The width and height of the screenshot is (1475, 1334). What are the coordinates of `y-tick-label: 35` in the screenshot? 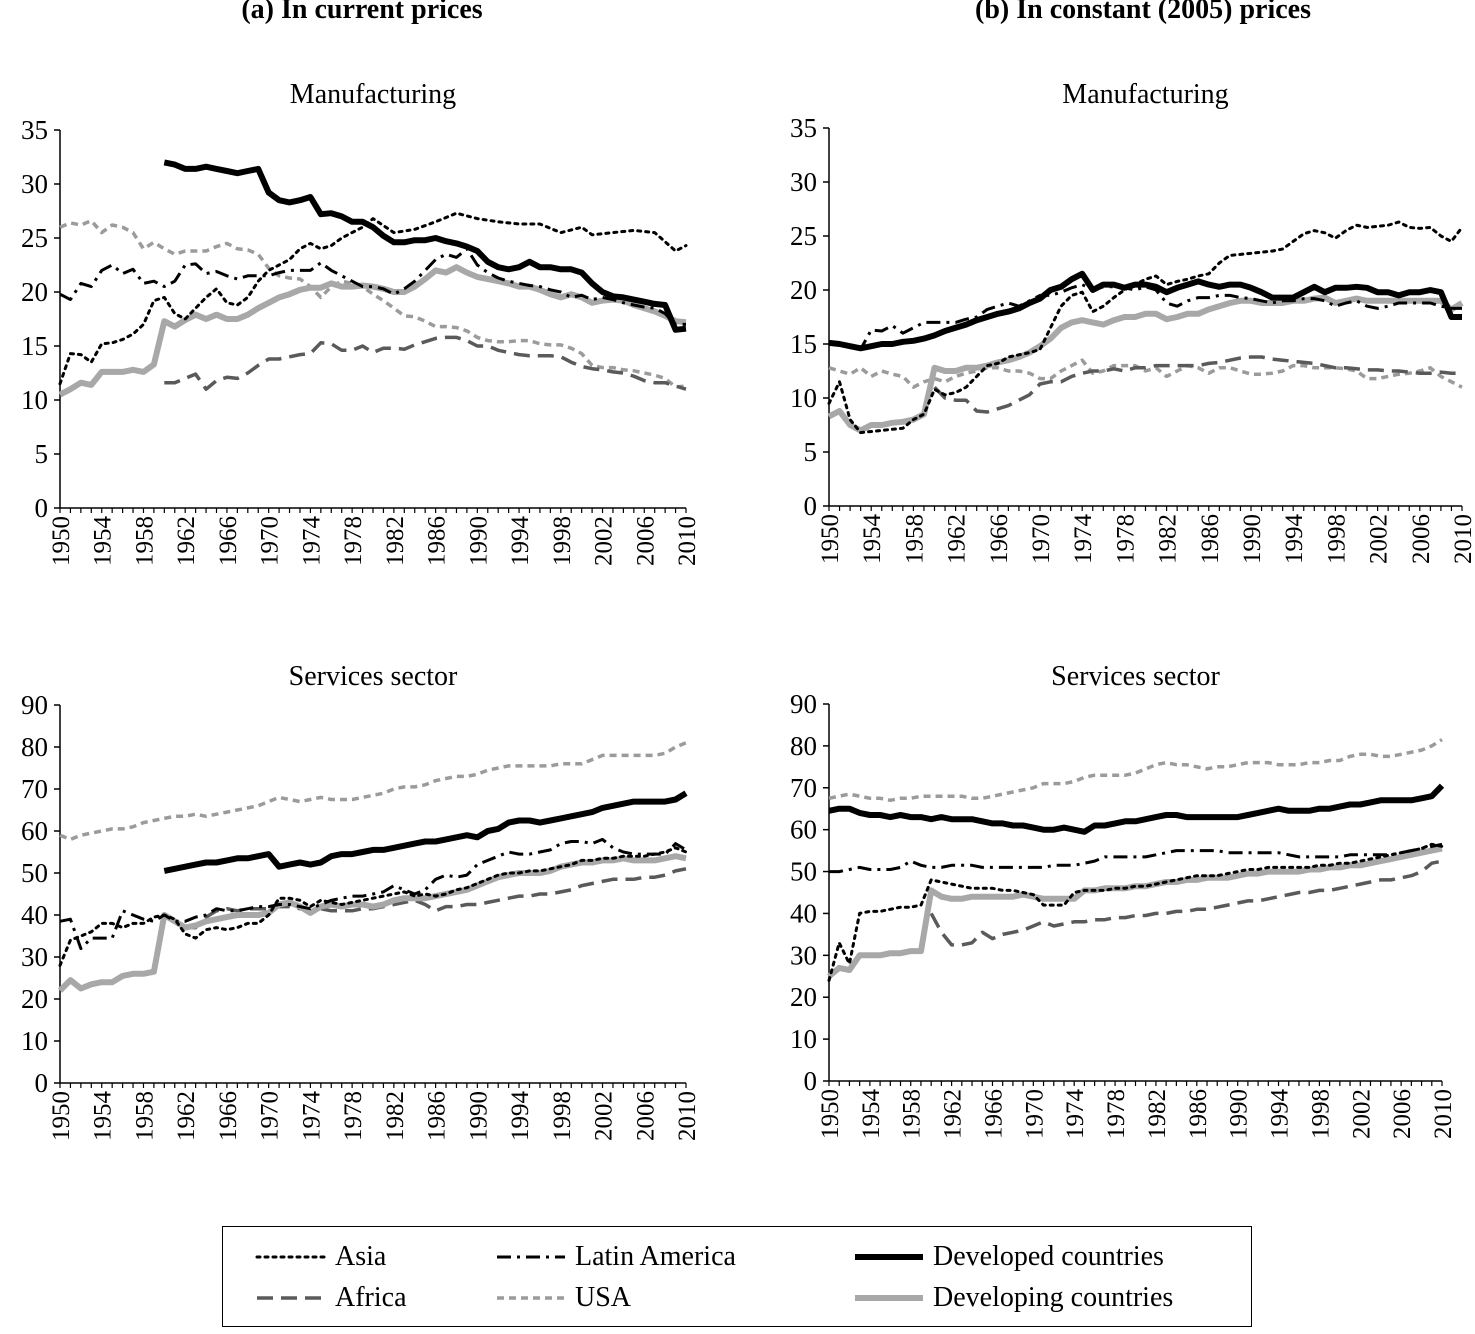 It's located at (34, 130).